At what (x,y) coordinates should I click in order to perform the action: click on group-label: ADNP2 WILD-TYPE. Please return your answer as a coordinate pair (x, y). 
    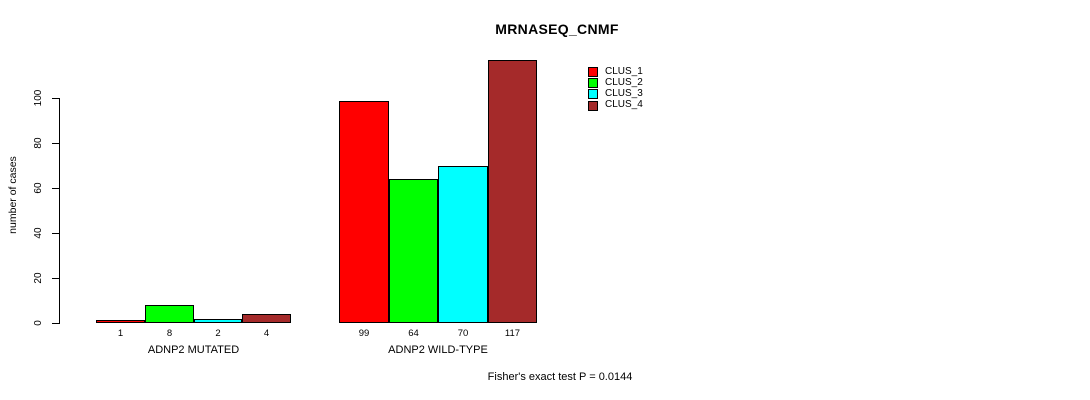
    Looking at the image, I should click on (438, 350).